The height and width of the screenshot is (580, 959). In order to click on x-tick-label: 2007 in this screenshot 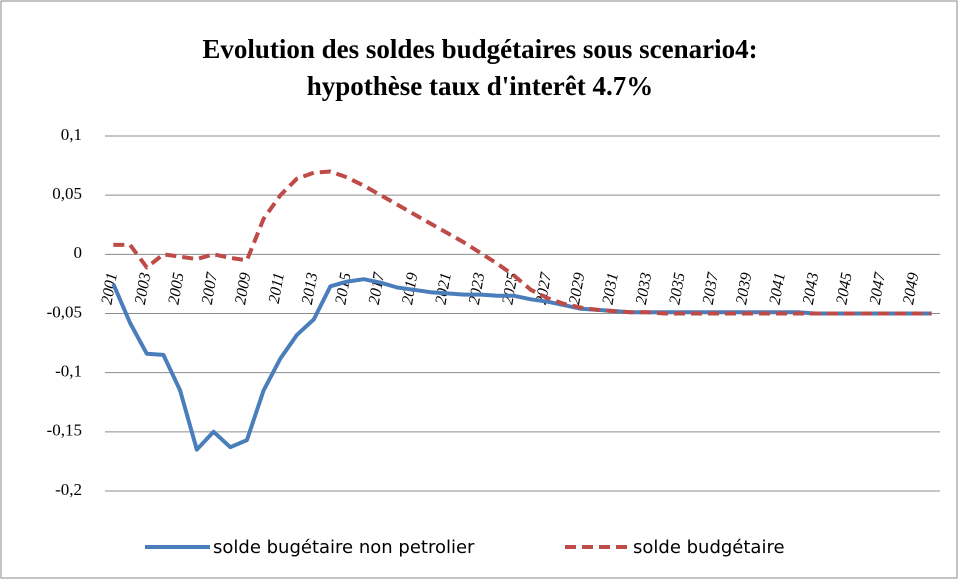, I will do `click(210, 287)`.